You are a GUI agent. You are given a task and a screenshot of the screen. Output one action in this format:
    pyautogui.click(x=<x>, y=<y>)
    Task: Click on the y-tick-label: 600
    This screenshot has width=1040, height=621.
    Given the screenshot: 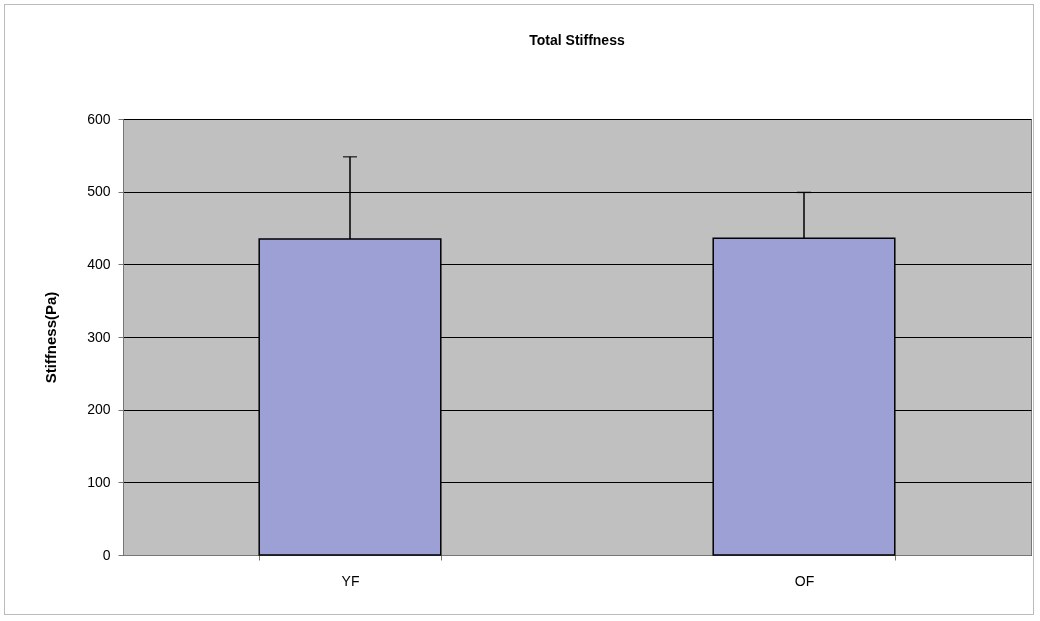 What is the action you would take?
    pyautogui.click(x=99, y=118)
    